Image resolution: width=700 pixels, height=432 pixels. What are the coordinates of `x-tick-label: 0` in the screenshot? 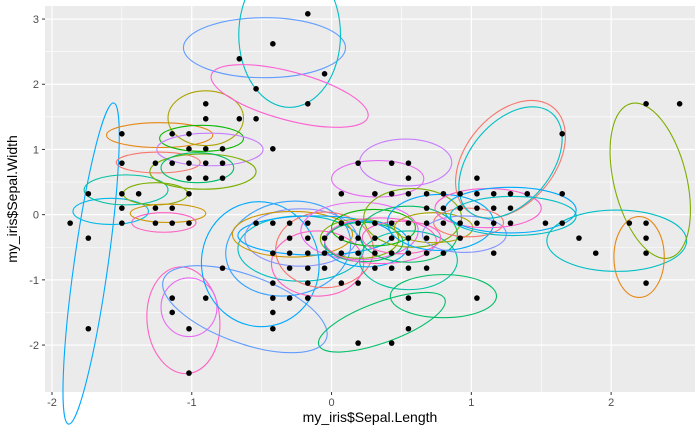 It's located at (331, 403).